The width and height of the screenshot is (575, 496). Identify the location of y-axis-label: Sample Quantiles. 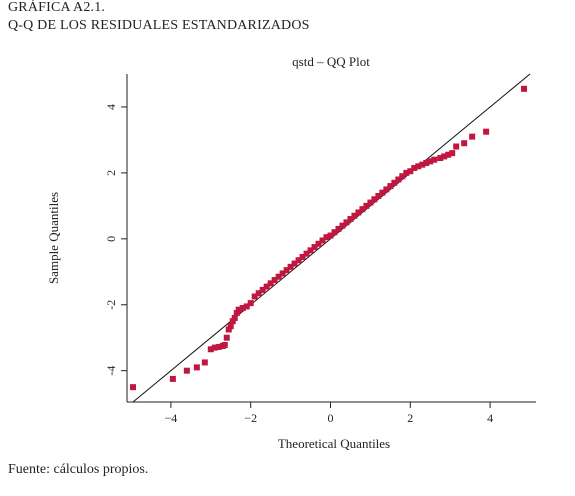
(53, 238).